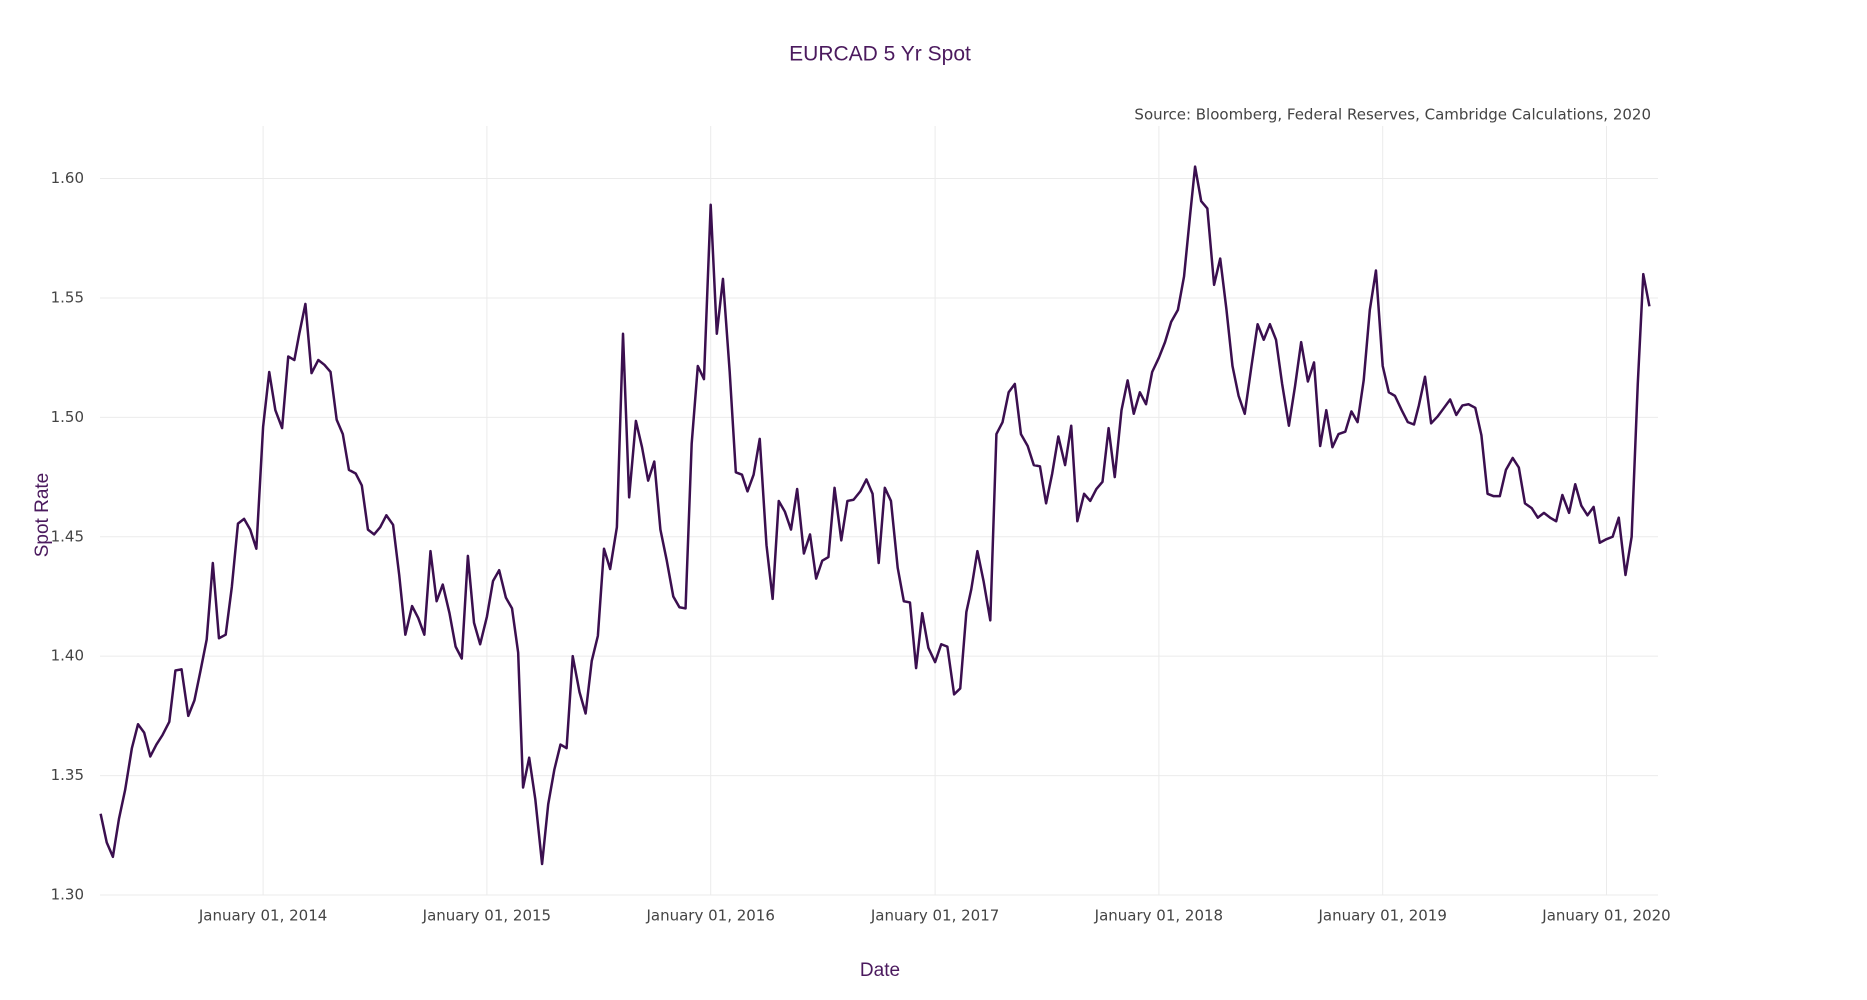 The width and height of the screenshot is (1867, 1000). I want to click on x-tick-label: January 01, 2019, so click(1381, 916).